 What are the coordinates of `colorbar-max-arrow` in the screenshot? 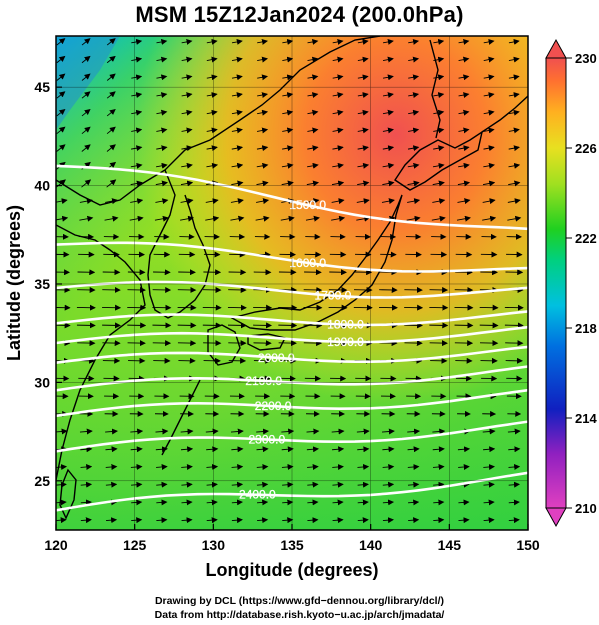 It's located at (556, 48).